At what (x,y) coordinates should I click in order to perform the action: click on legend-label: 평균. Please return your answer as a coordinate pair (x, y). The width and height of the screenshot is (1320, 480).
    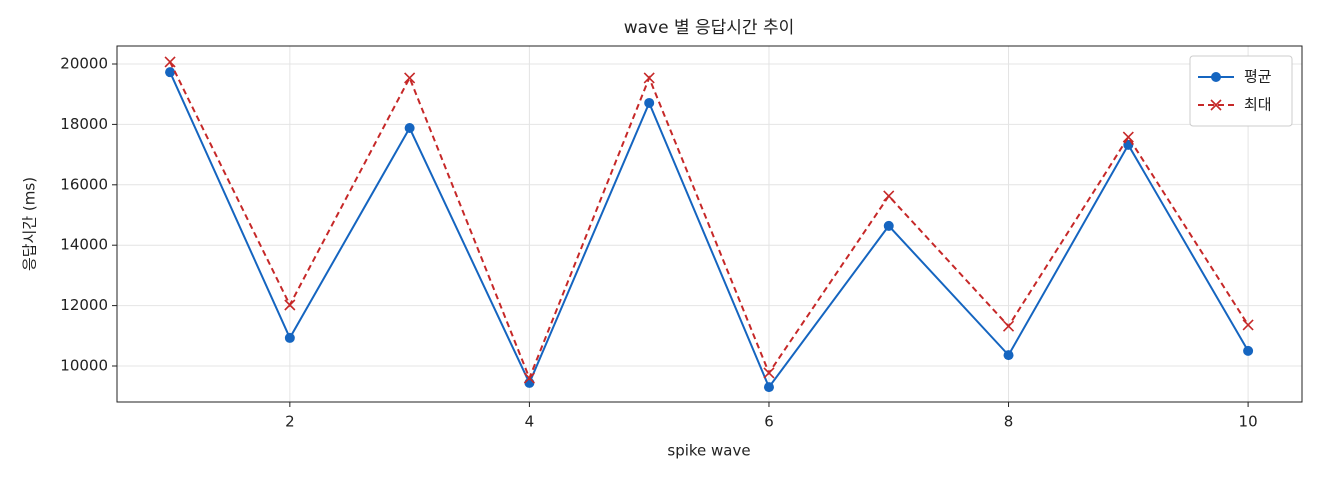
    Looking at the image, I should click on (1258, 77).